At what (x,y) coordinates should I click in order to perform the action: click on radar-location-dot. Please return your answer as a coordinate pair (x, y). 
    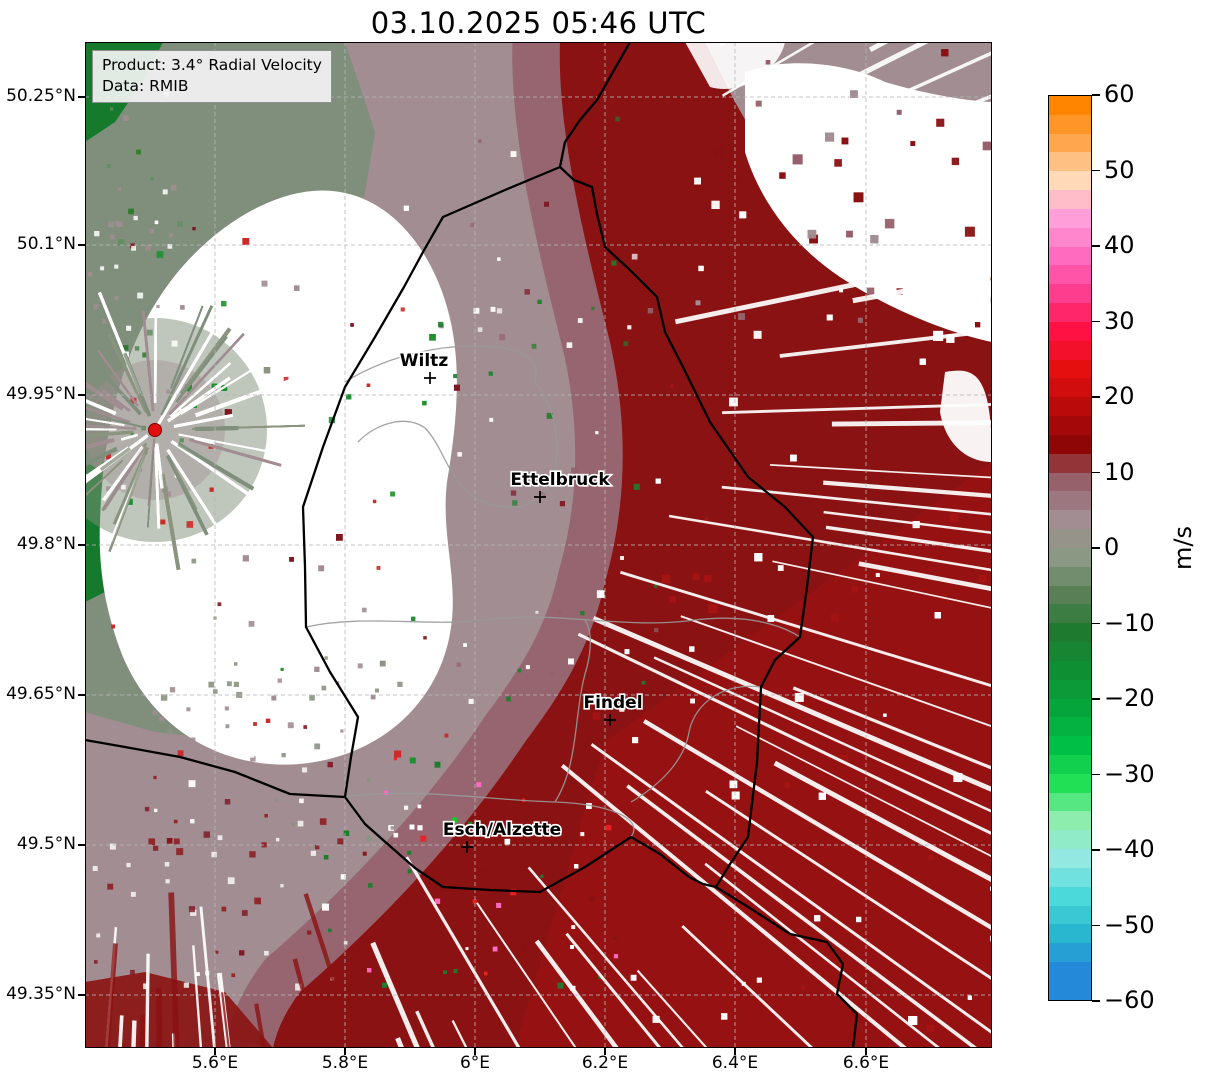
    Looking at the image, I should click on (155, 430).